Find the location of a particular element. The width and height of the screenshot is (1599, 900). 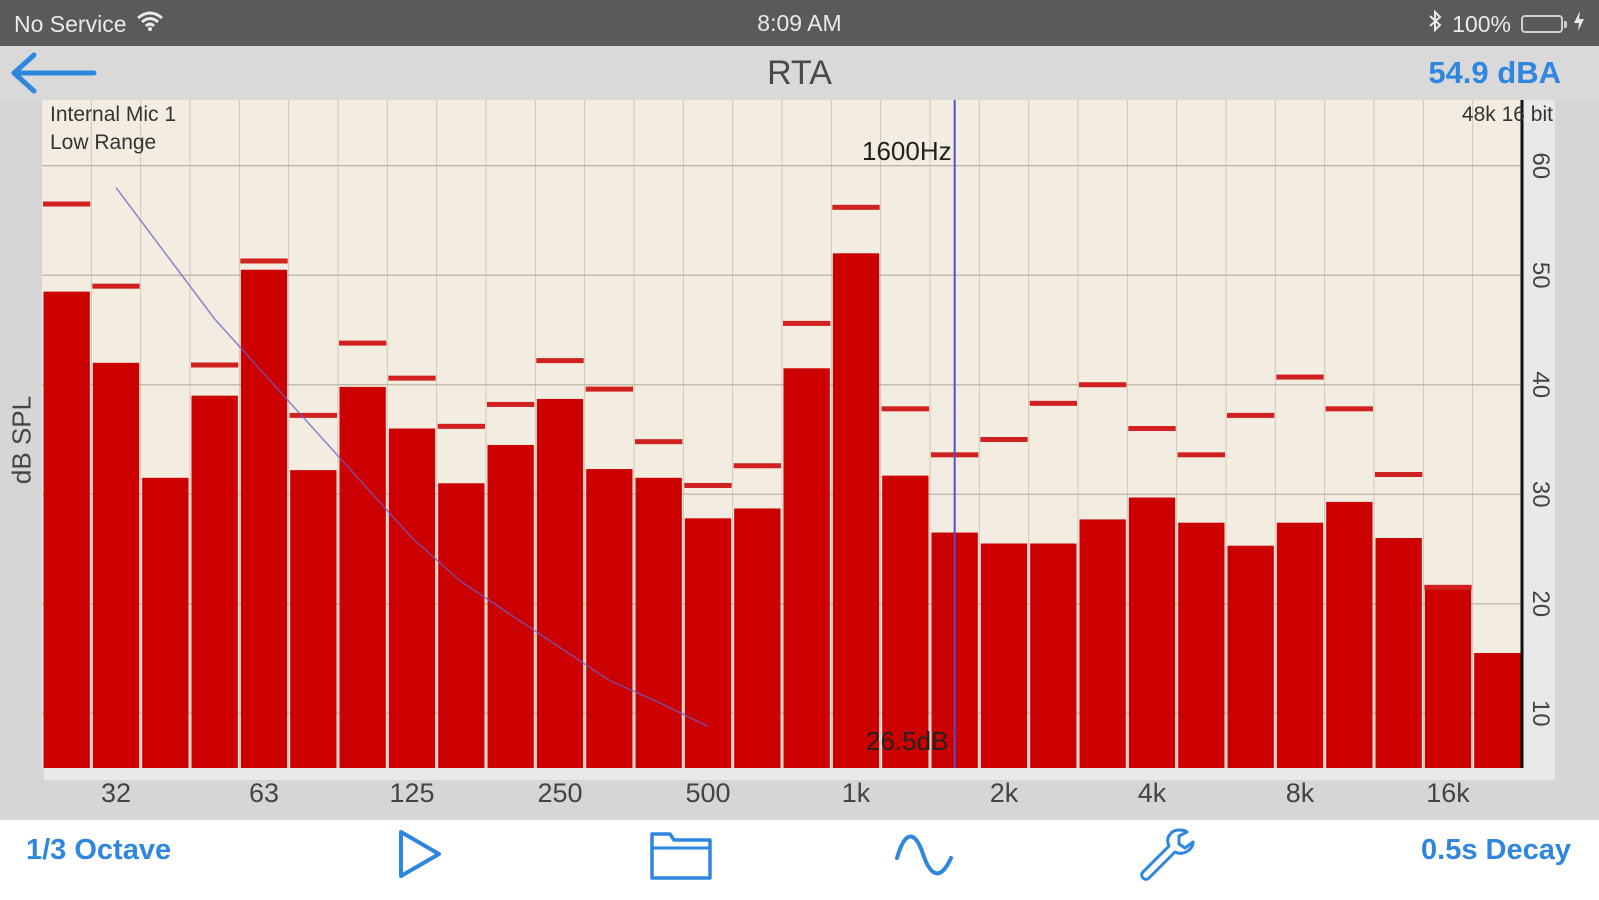

play-icon is located at coordinates (420, 854).